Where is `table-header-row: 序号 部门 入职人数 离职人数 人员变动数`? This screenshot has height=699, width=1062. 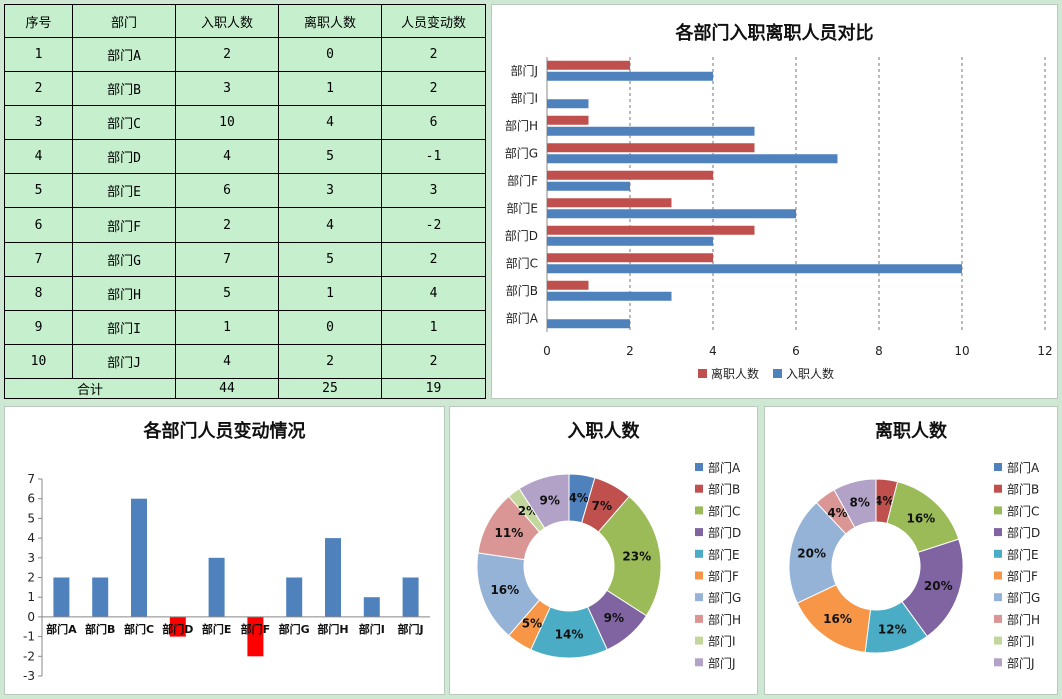
table-header-row: 序号 部门 入职人数 离职人数 人员变动数 is located at coordinates (245, 21).